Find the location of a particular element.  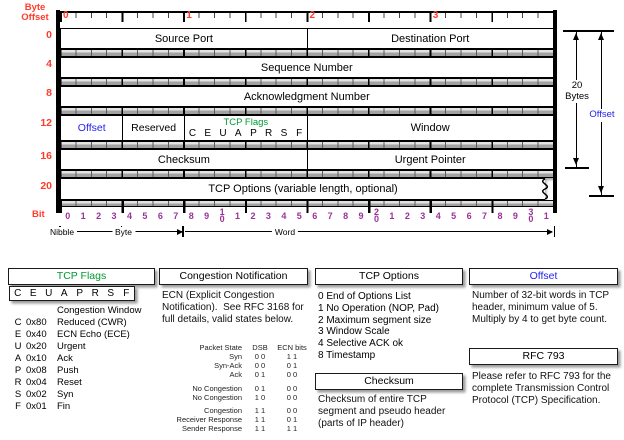

flag-letter-cell: R is located at coordinates (18, 382).